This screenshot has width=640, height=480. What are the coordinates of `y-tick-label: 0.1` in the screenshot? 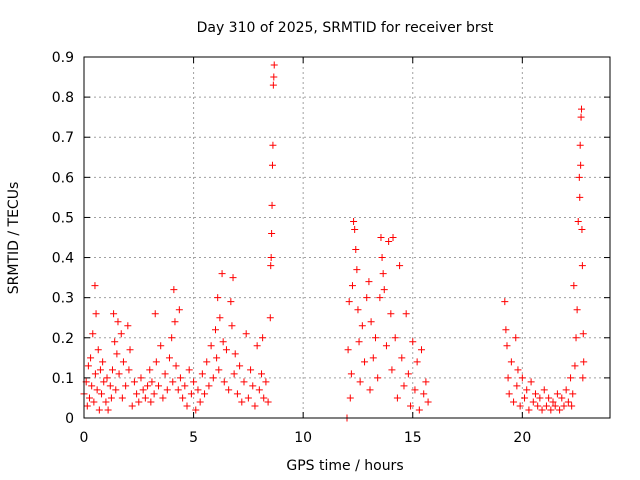 It's located at (63, 379).